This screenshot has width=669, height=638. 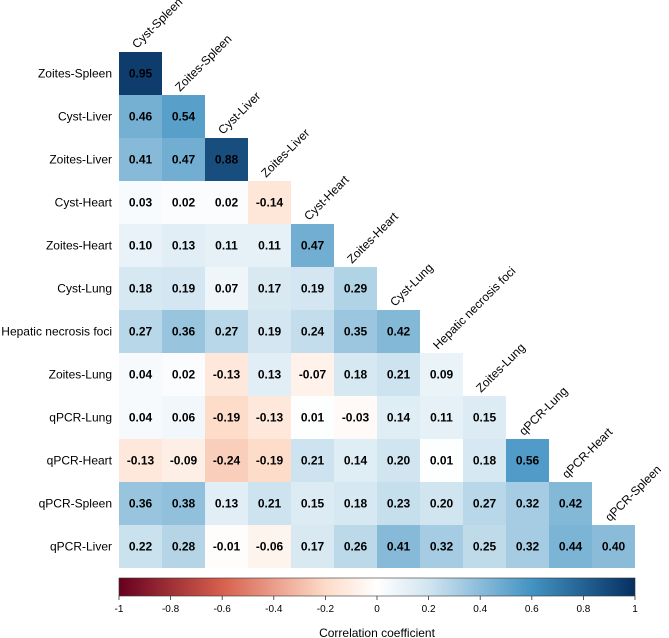 I want to click on colorbar-tick-label: -1, so click(x=119, y=609).